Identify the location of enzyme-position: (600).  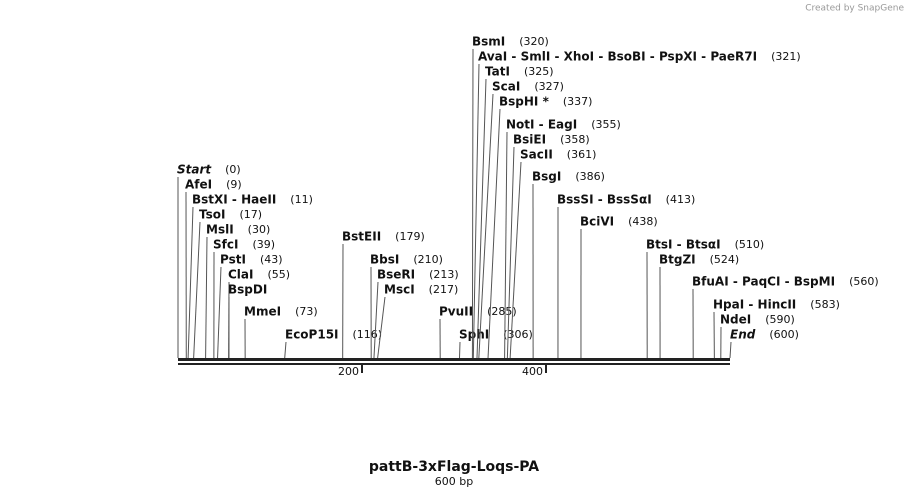
(784, 334).